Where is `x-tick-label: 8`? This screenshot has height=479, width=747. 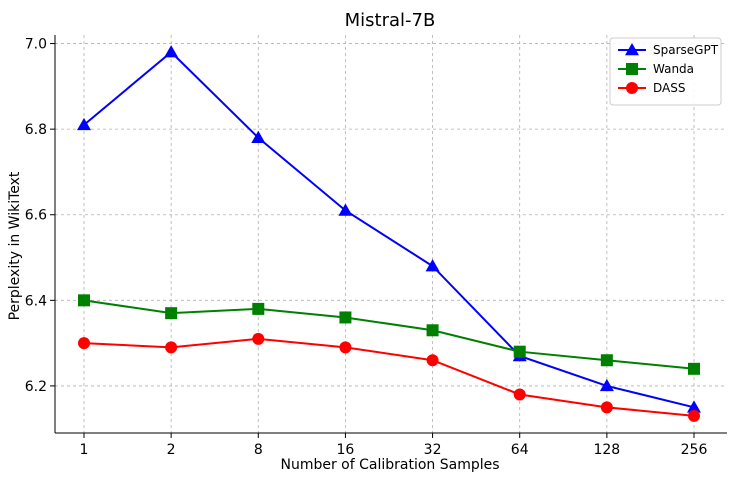 x-tick-label: 8 is located at coordinates (258, 450).